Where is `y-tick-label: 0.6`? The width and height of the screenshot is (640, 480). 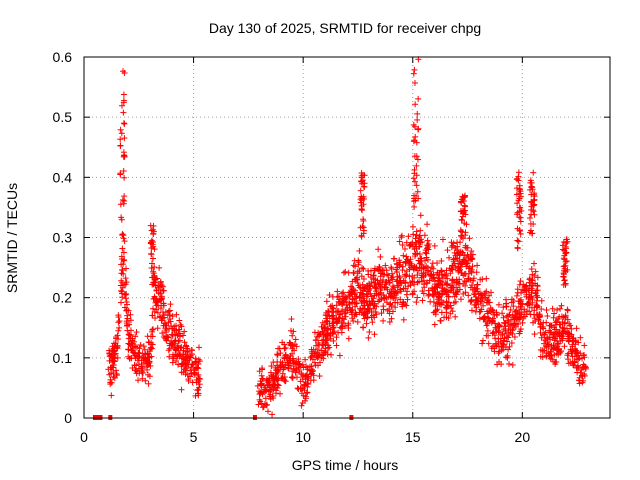
y-tick-label: 0.6 is located at coordinates (63, 57).